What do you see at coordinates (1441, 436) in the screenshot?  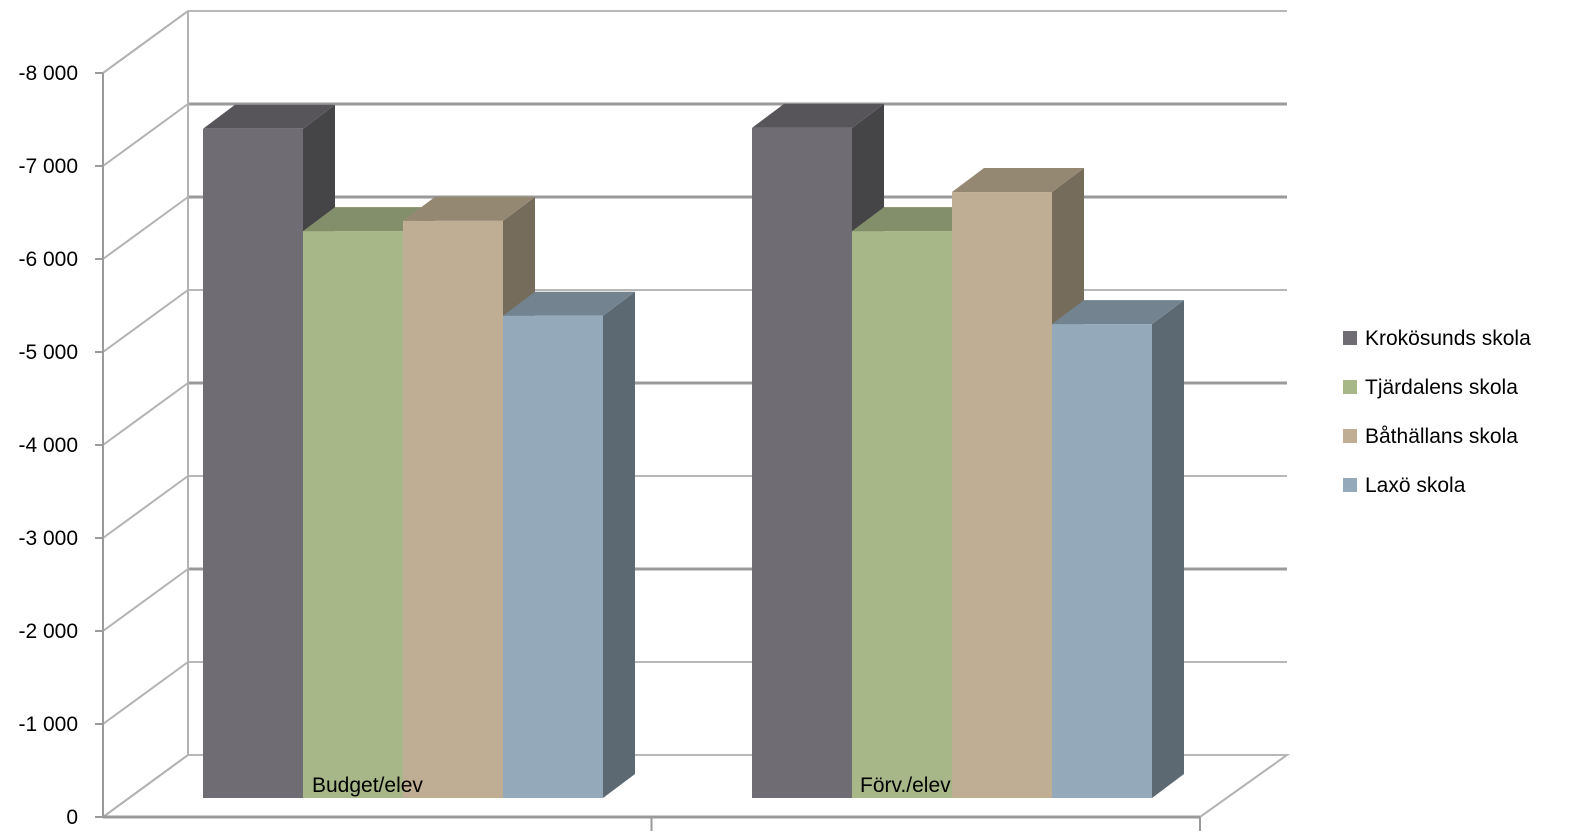 I see `legend-label: Båthällans skola` at bounding box center [1441, 436].